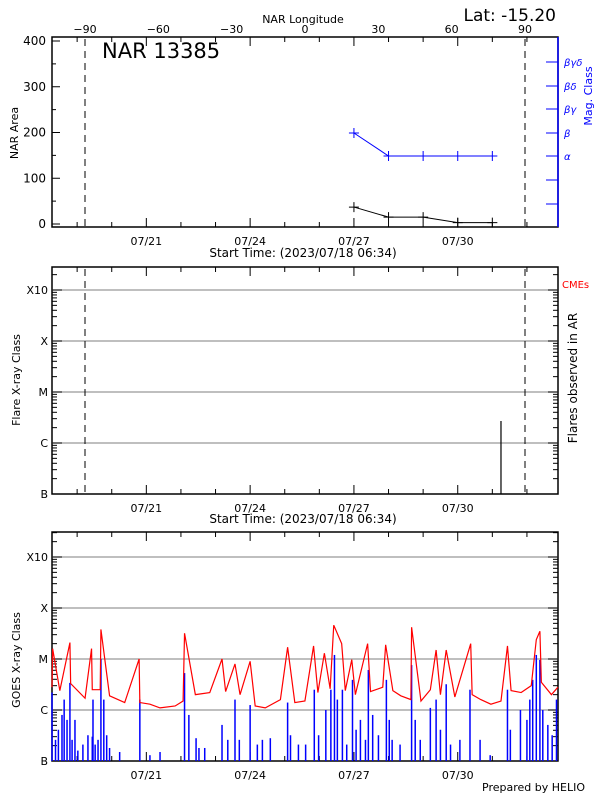  I want to click on y-tick-label: 200, so click(34, 133).